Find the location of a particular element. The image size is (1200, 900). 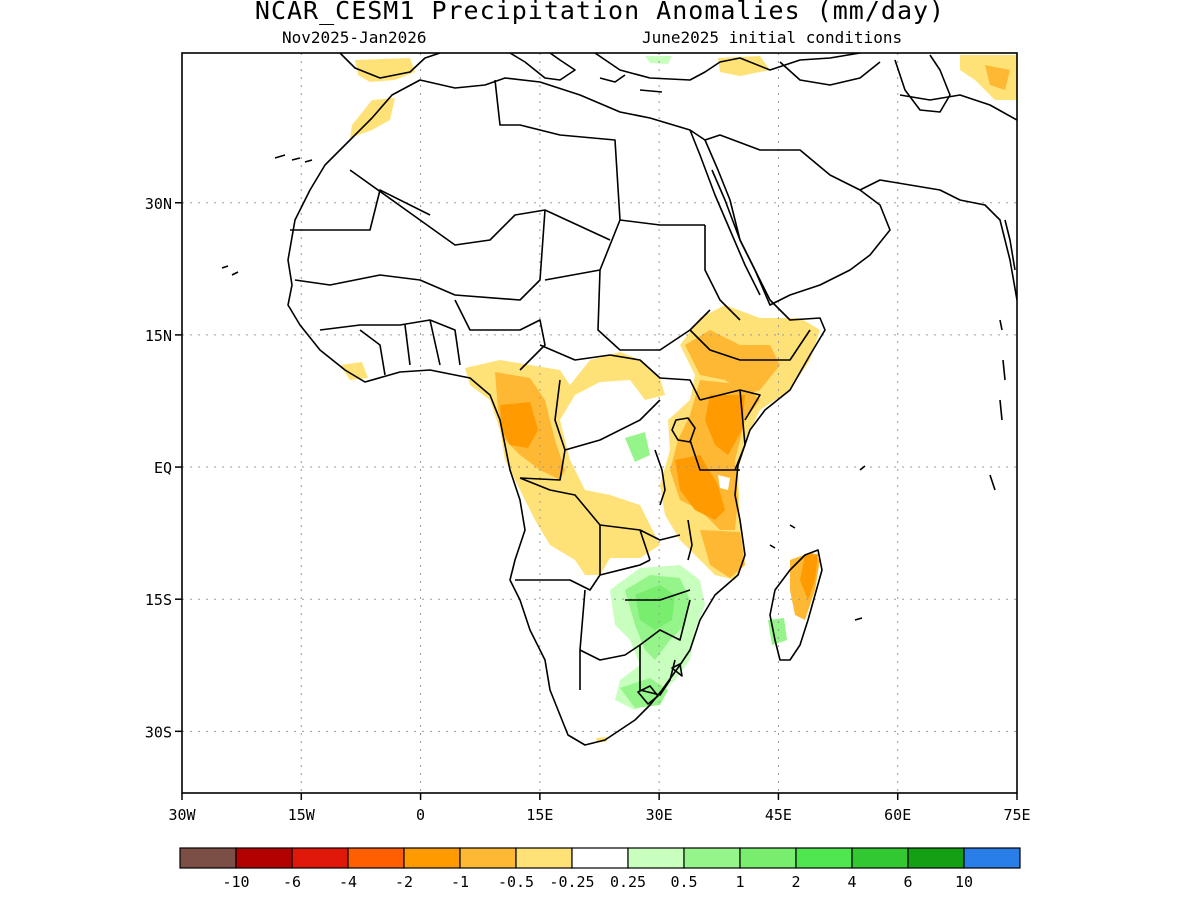

anomaly-patch-kenya-strong is located at coordinates (725, 425).